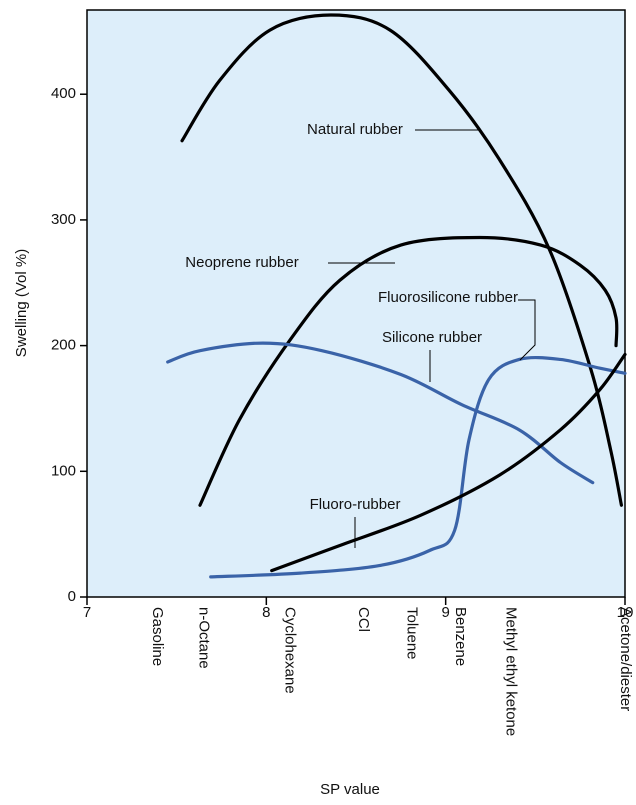 This screenshot has width=636, height=805. Describe the element at coordinates (350, 789) in the screenshot. I see `x-axis-label: SP value` at that location.